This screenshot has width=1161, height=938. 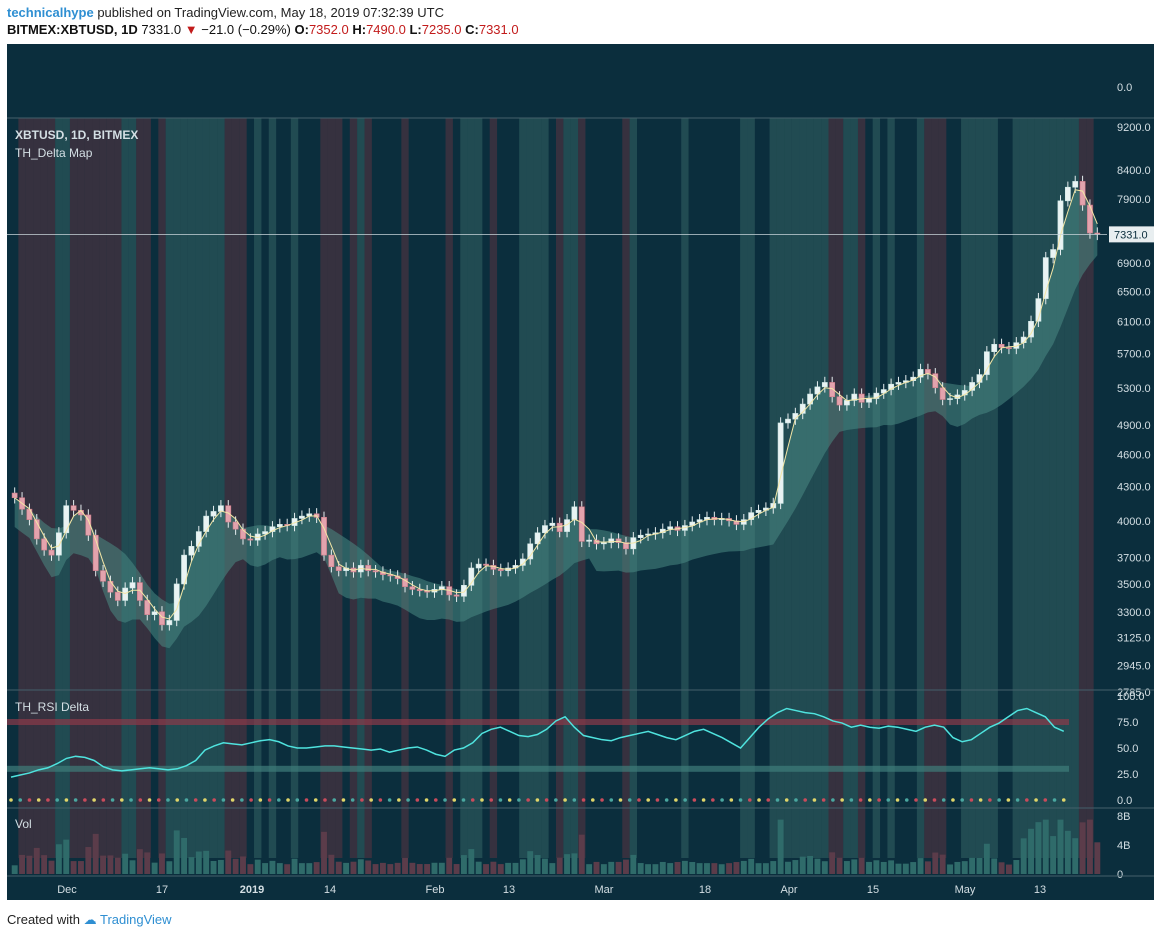 I want to click on top-pane-axis-label: 0.0, so click(x=1124, y=88).